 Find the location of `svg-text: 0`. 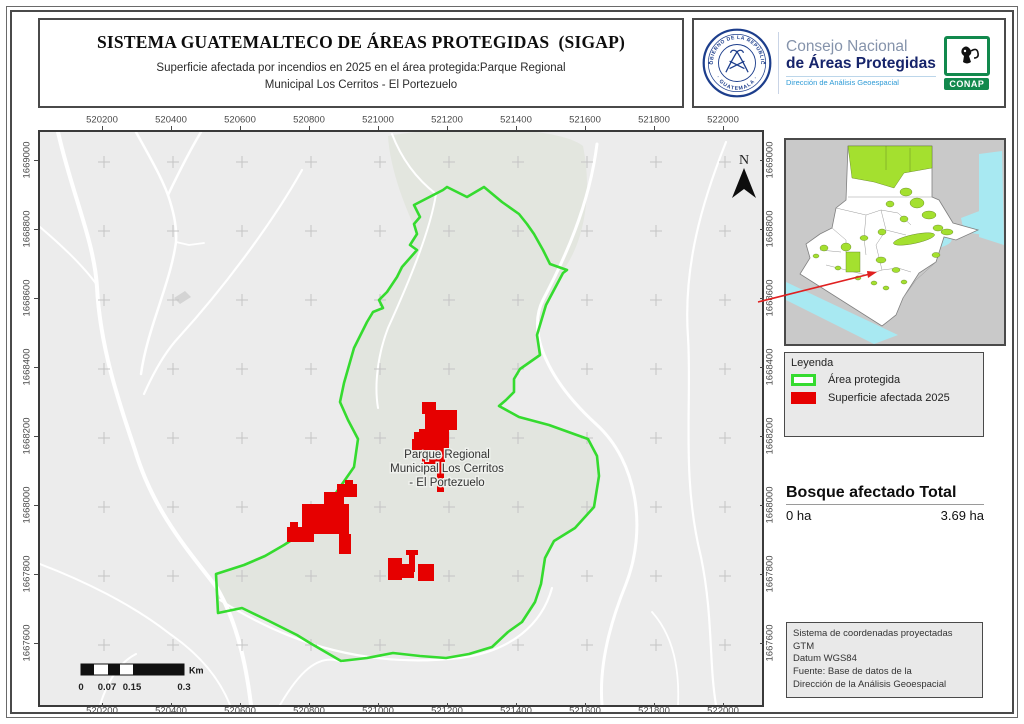

svg-text: 0 is located at coordinates (80, 687).